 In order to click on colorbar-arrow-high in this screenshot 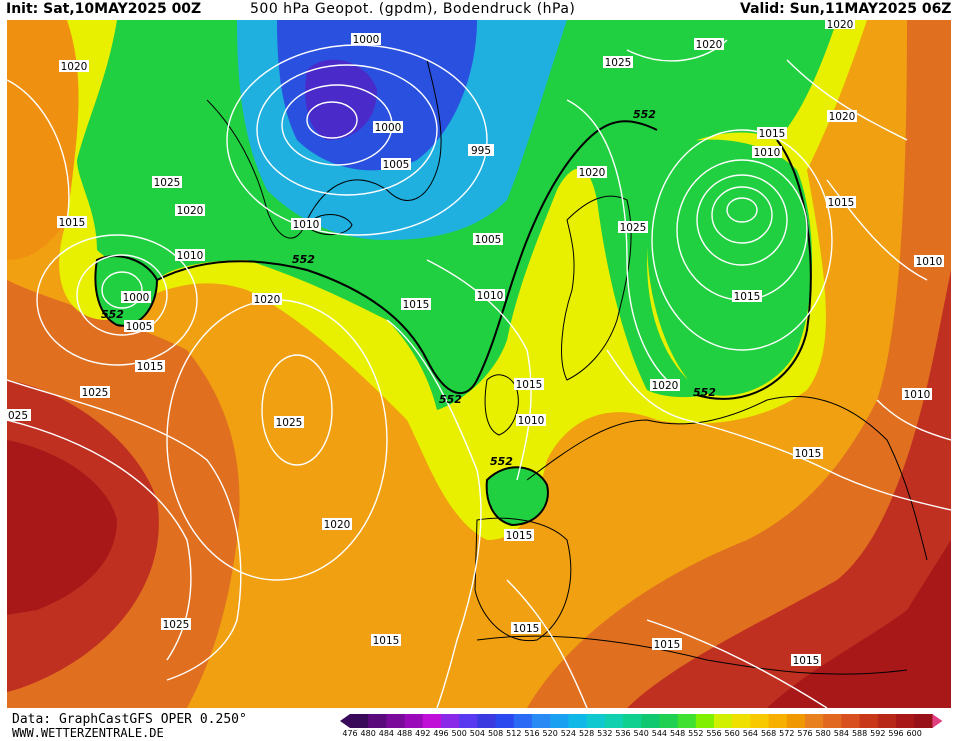, I will do `click(937, 721)`.